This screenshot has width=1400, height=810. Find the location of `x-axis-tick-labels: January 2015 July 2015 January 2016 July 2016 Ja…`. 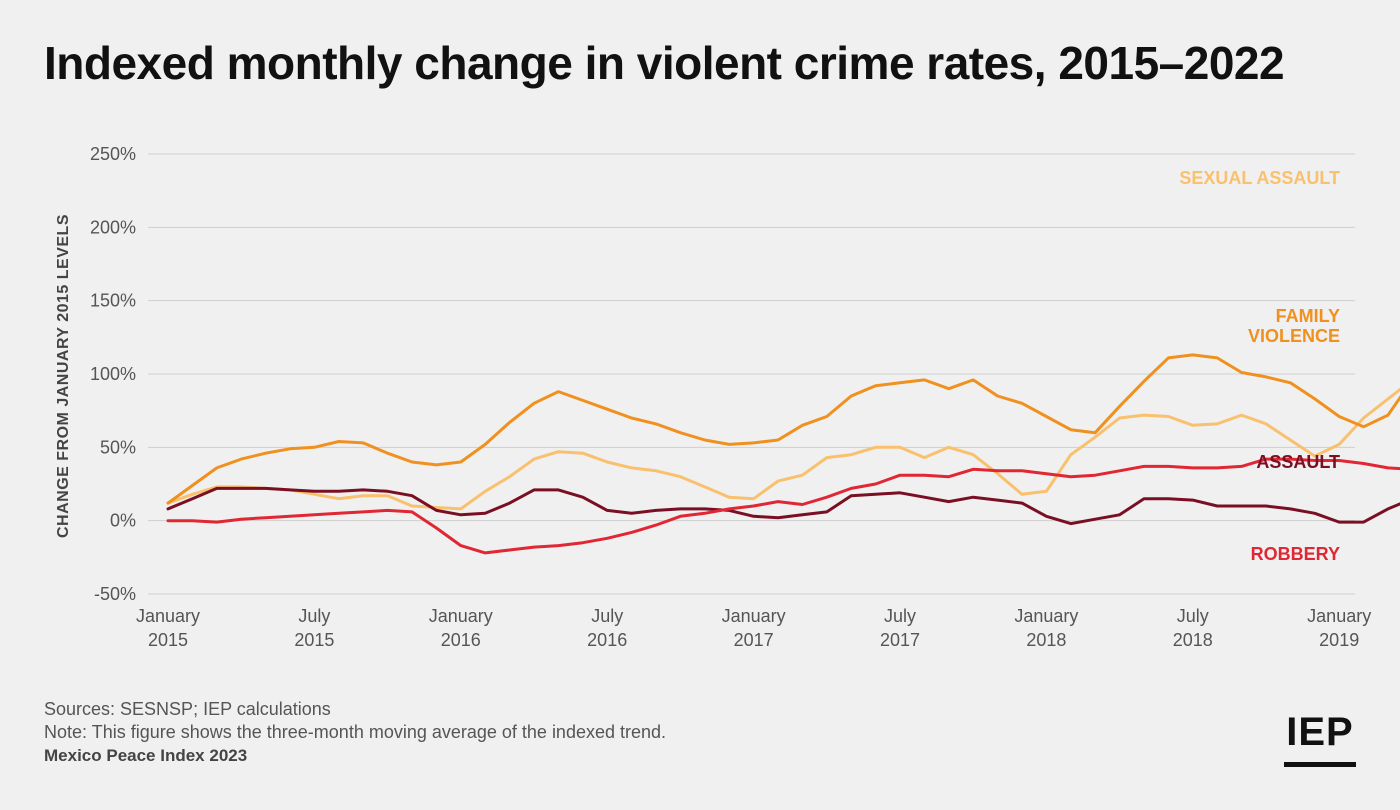

x-axis-tick-labels: January 2015 July 2015 January 2016 July 2016 Ja… is located at coordinates (753, 628).